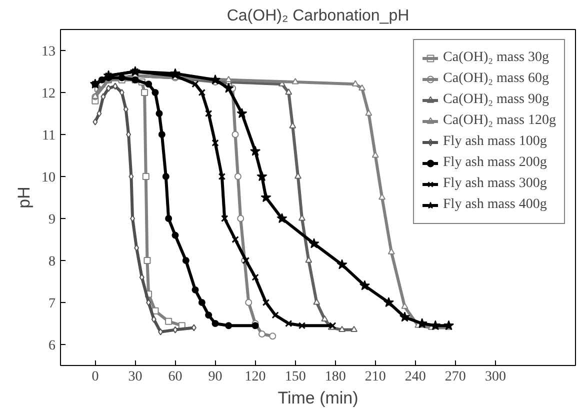 Image resolution: width=581 pixels, height=410 pixels. What do you see at coordinates (175, 377) in the screenshot?
I see `x-tick-label: 60` at bounding box center [175, 377].